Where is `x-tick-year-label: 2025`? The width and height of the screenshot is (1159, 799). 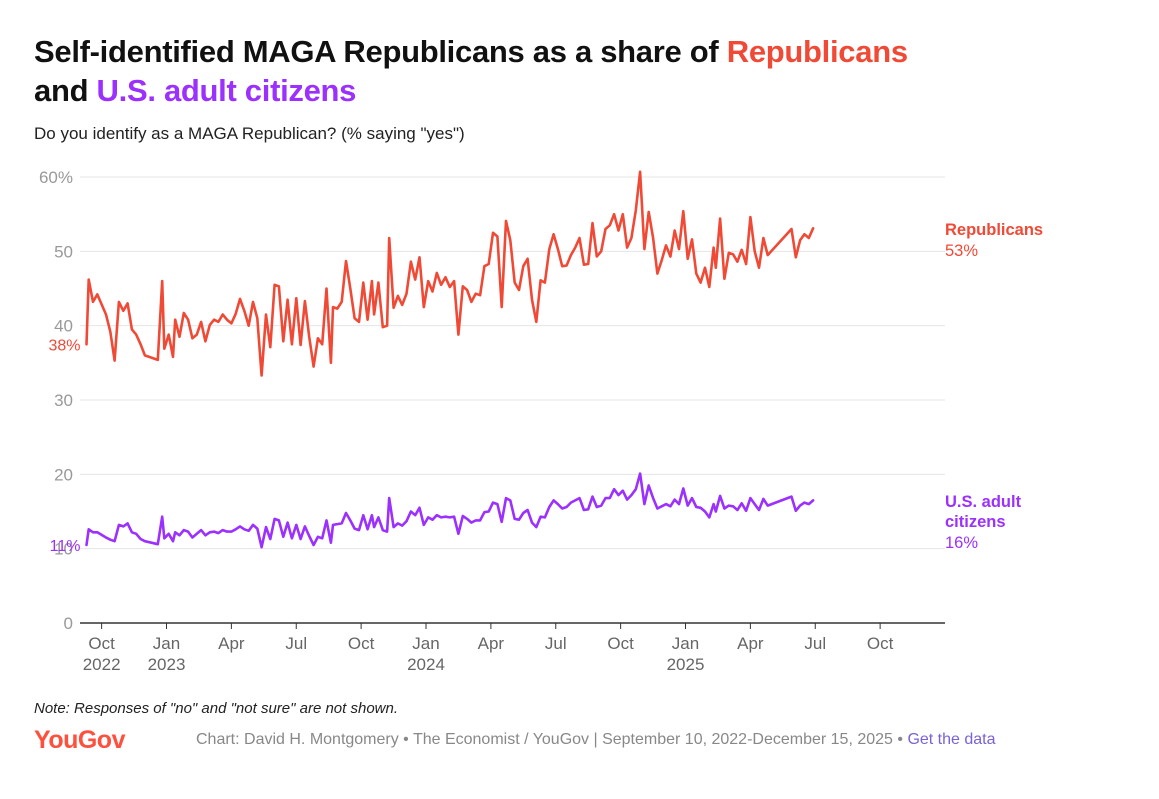
x-tick-year-label: 2025 is located at coordinates (686, 664).